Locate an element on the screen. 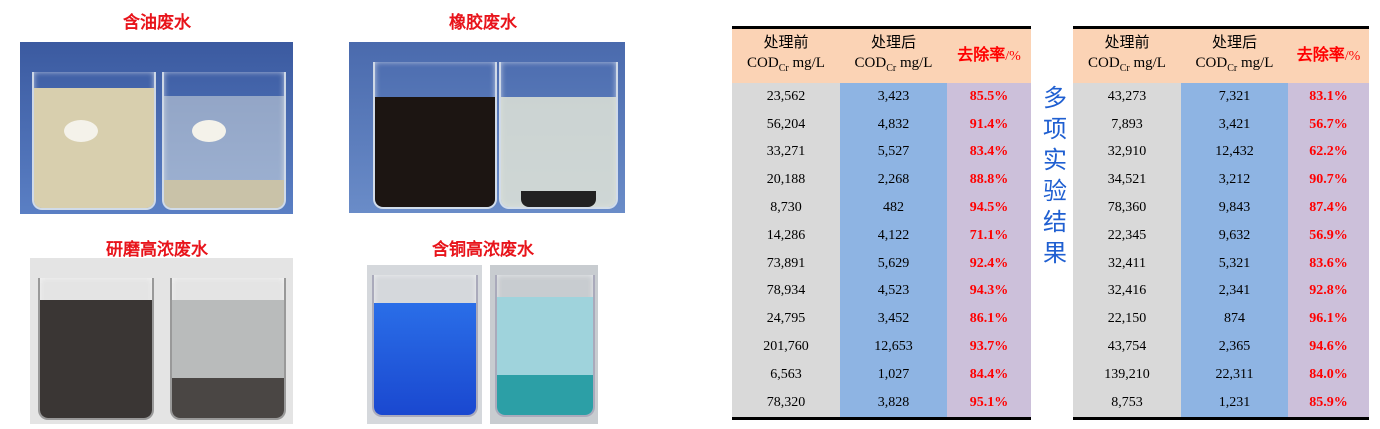 The width and height of the screenshot is (1380, 429). cod-before-cell: 78,934 is located at coordinates (786, 291).